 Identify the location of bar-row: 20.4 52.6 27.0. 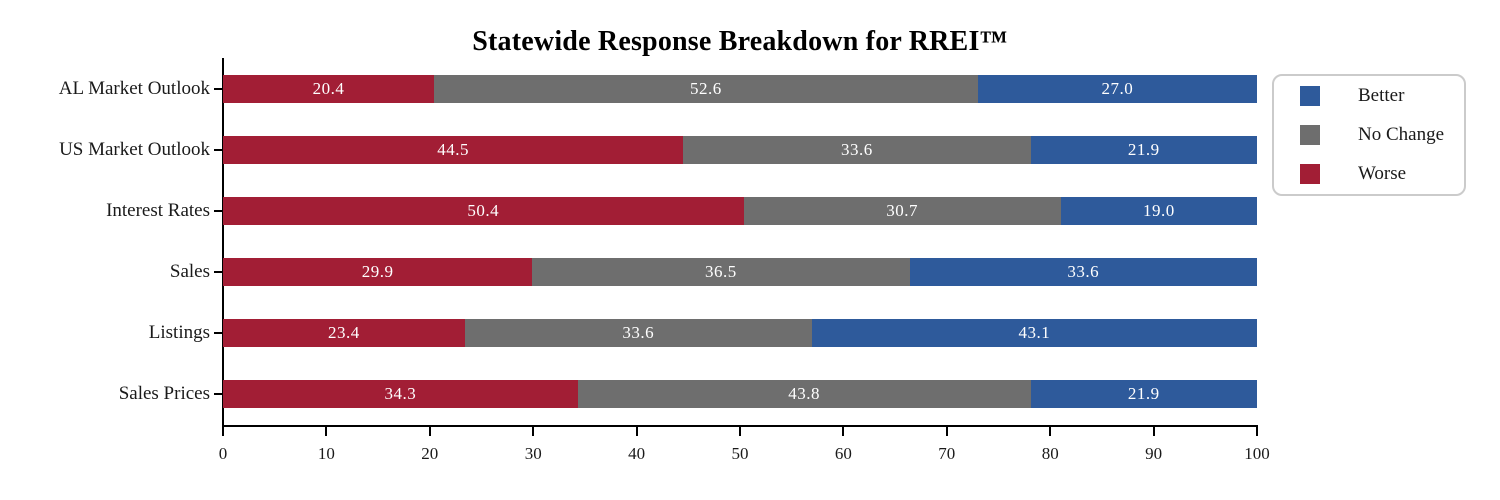
(740, 89).